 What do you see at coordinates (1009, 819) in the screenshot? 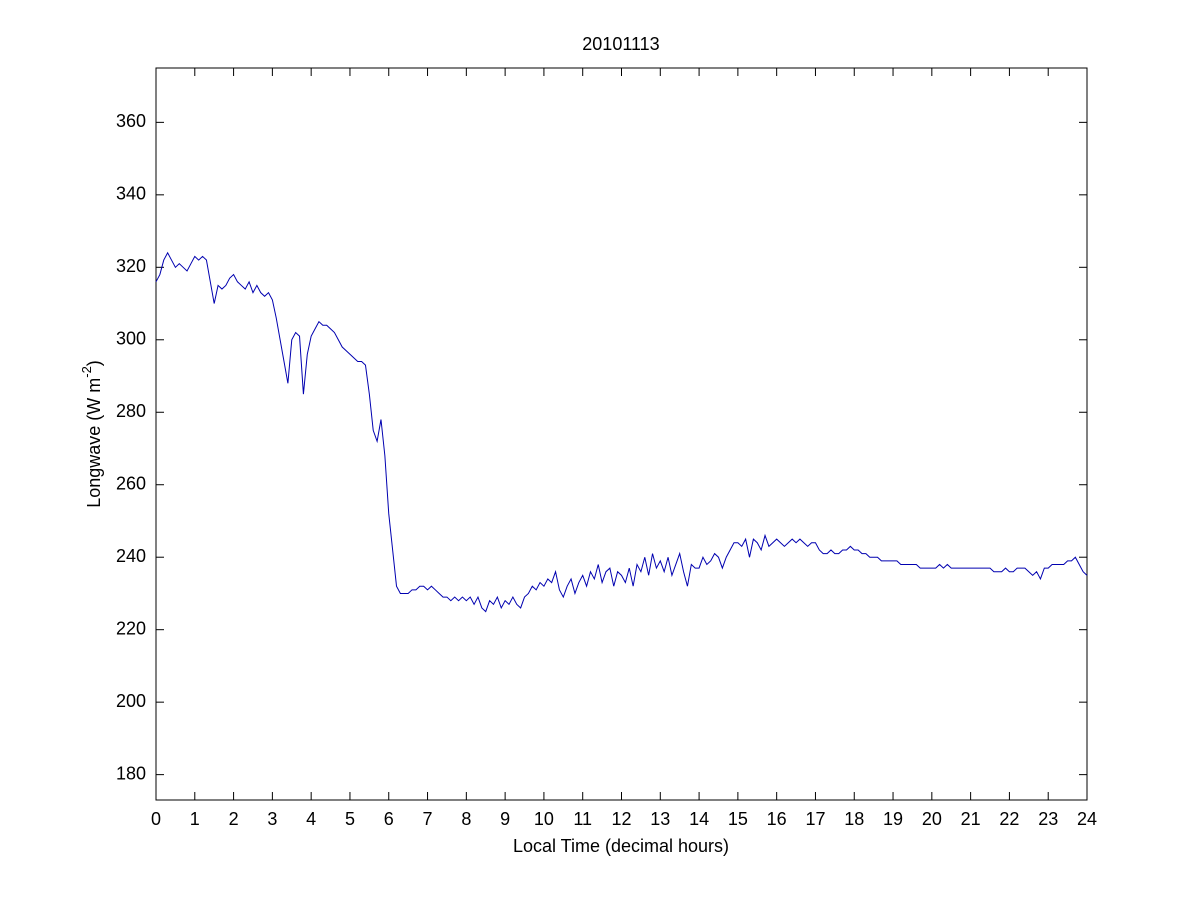
I see `x-tick-label: 22` at bounding box center [1009, 819].